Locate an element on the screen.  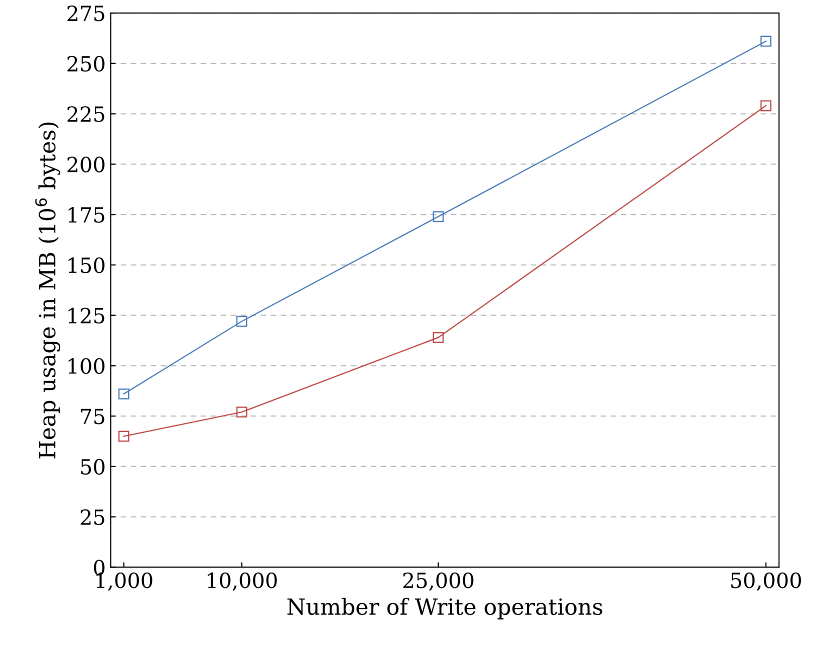
y-tick-label: 50 is located at coordinates (92, 466).